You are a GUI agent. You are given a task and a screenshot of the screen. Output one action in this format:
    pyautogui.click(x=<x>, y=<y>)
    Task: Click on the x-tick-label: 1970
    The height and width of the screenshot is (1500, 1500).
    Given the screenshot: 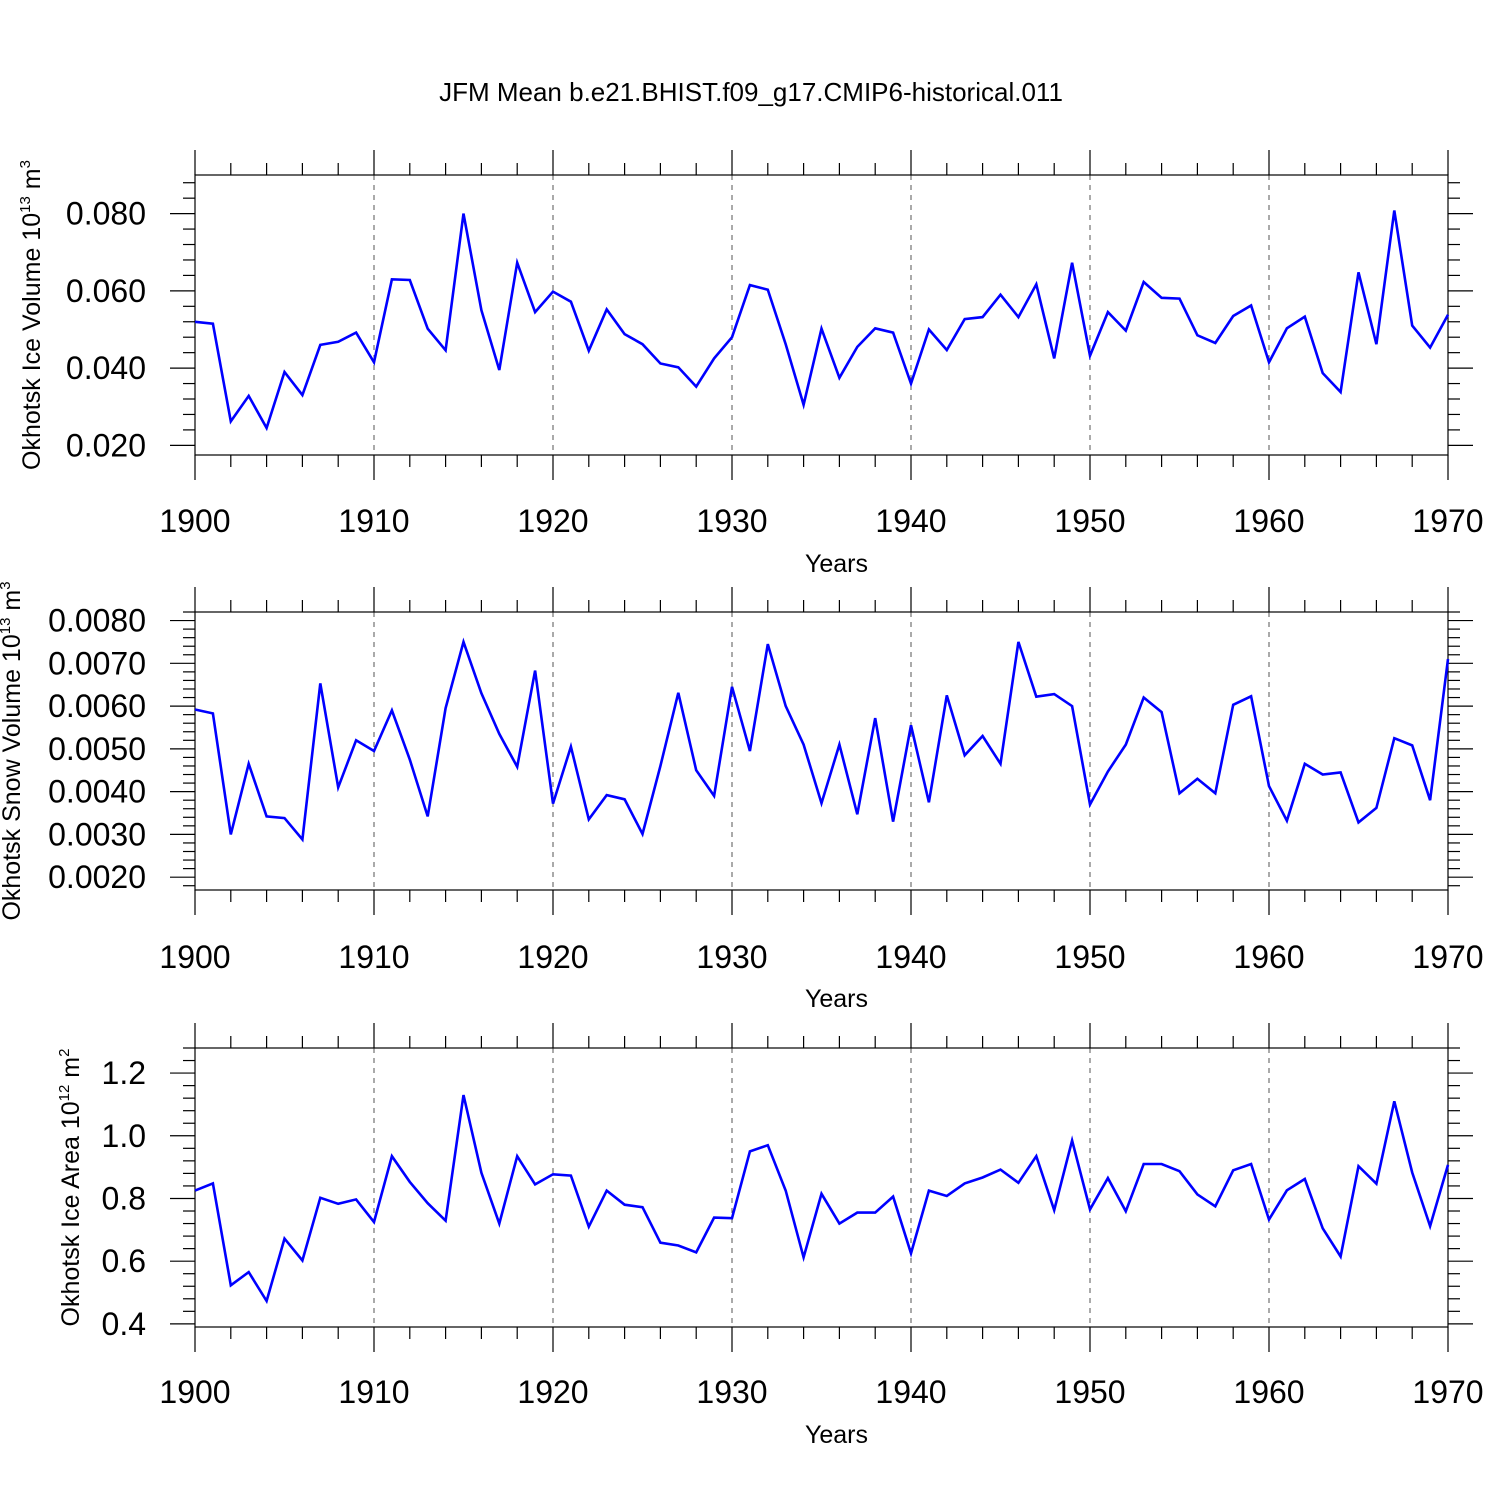 What is the action you would take?
    pyautogui.click(x=1447, y=521)
    